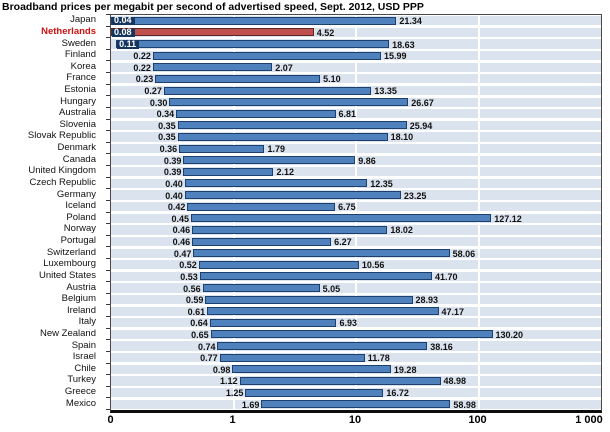 This screenshot has width=610, height=432. What do you see at coordinates (123, 32) in the screenshot?
I see `min-value-label: 0.08` at bounding box center [123, 32].